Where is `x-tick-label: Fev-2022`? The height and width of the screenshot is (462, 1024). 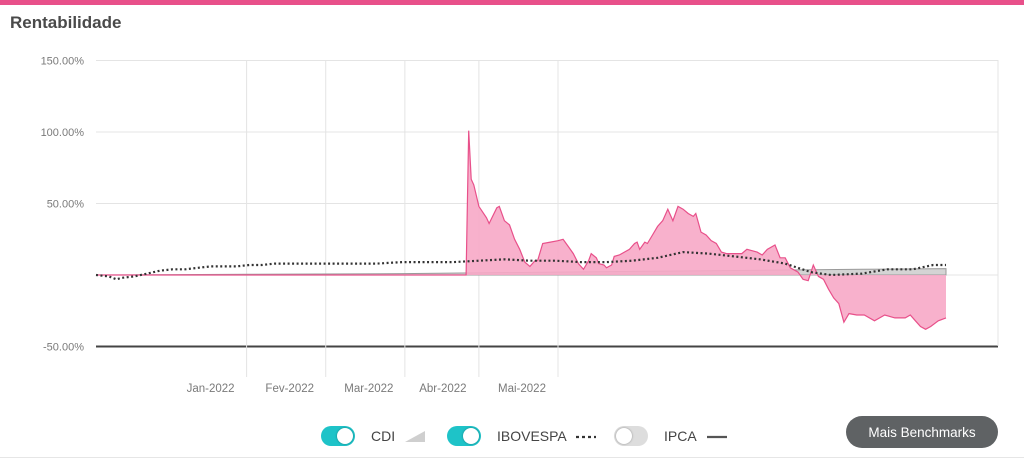 x-tick-label: Fev-2022 is located at coordinates (289, 389).